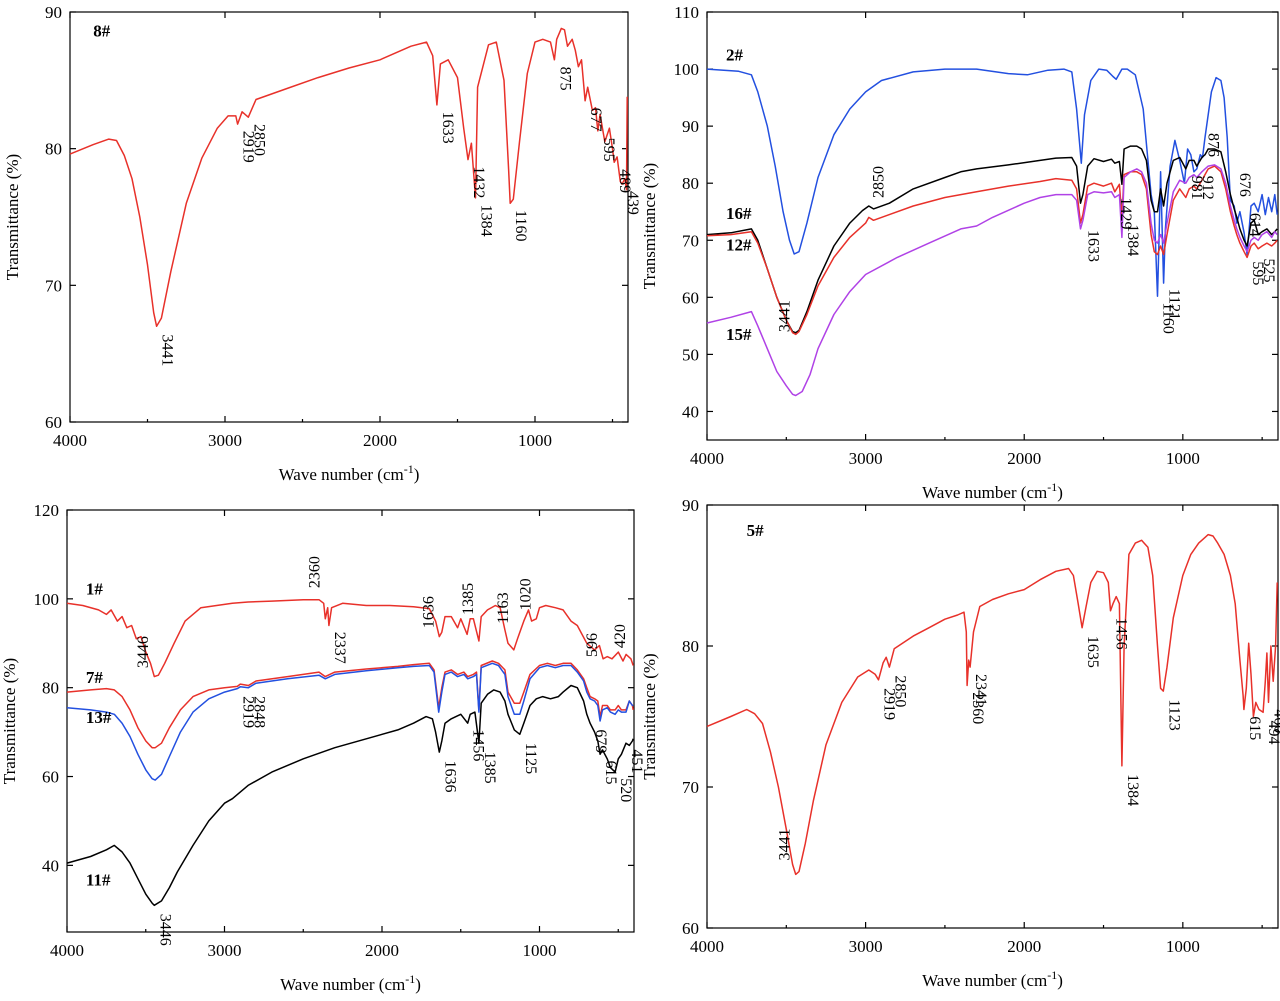 This screenshot has width=1280, height=1001. What do you see at coordinates (632, 203) in the screenshot?
I see `peak-label: 439` at bounding box center [632, 203].